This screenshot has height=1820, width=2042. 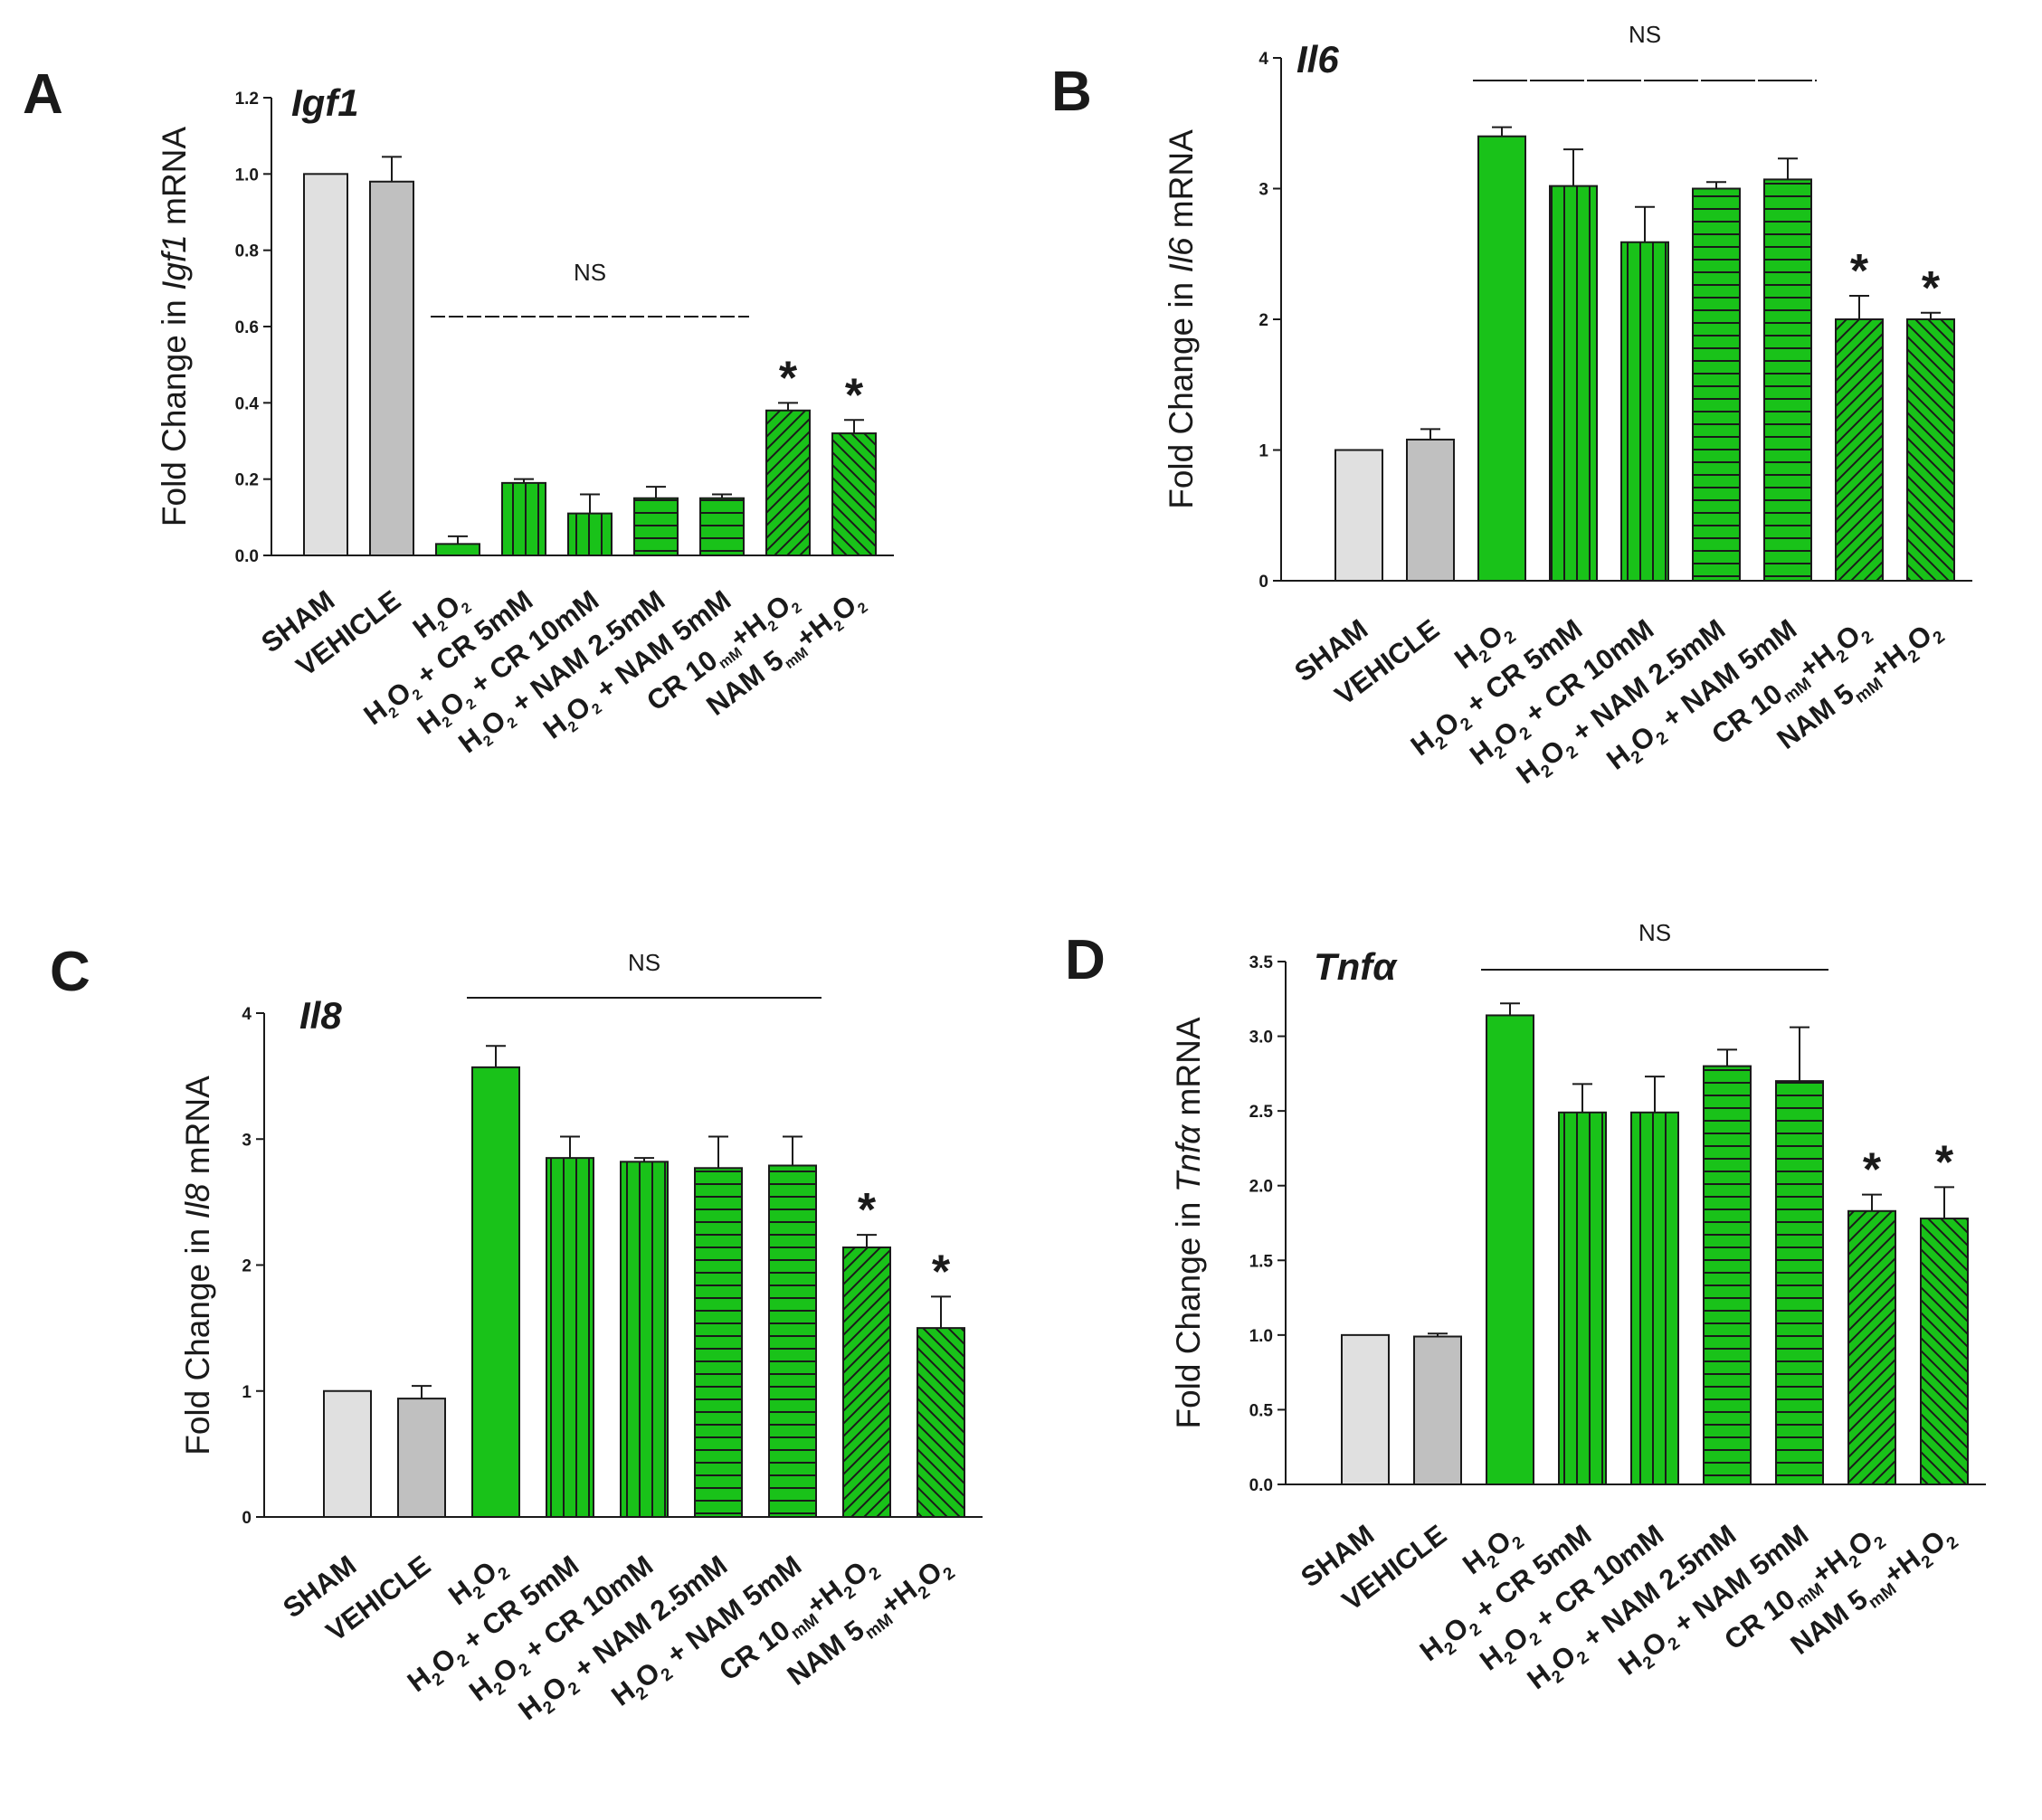 I want to click on gene-title: Tnfα, so click(x=1356, y=967).